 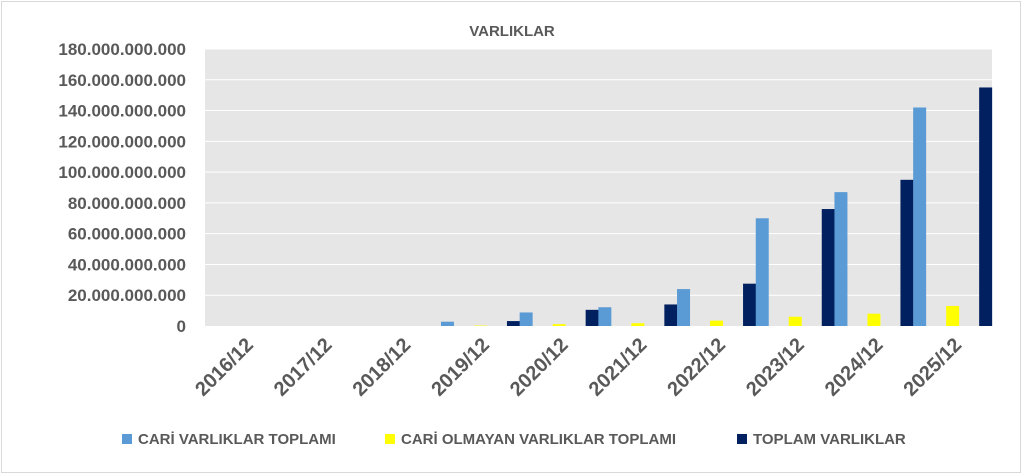 I want to click on x-tick-label: 2019/12, so click(x=460, y=367).